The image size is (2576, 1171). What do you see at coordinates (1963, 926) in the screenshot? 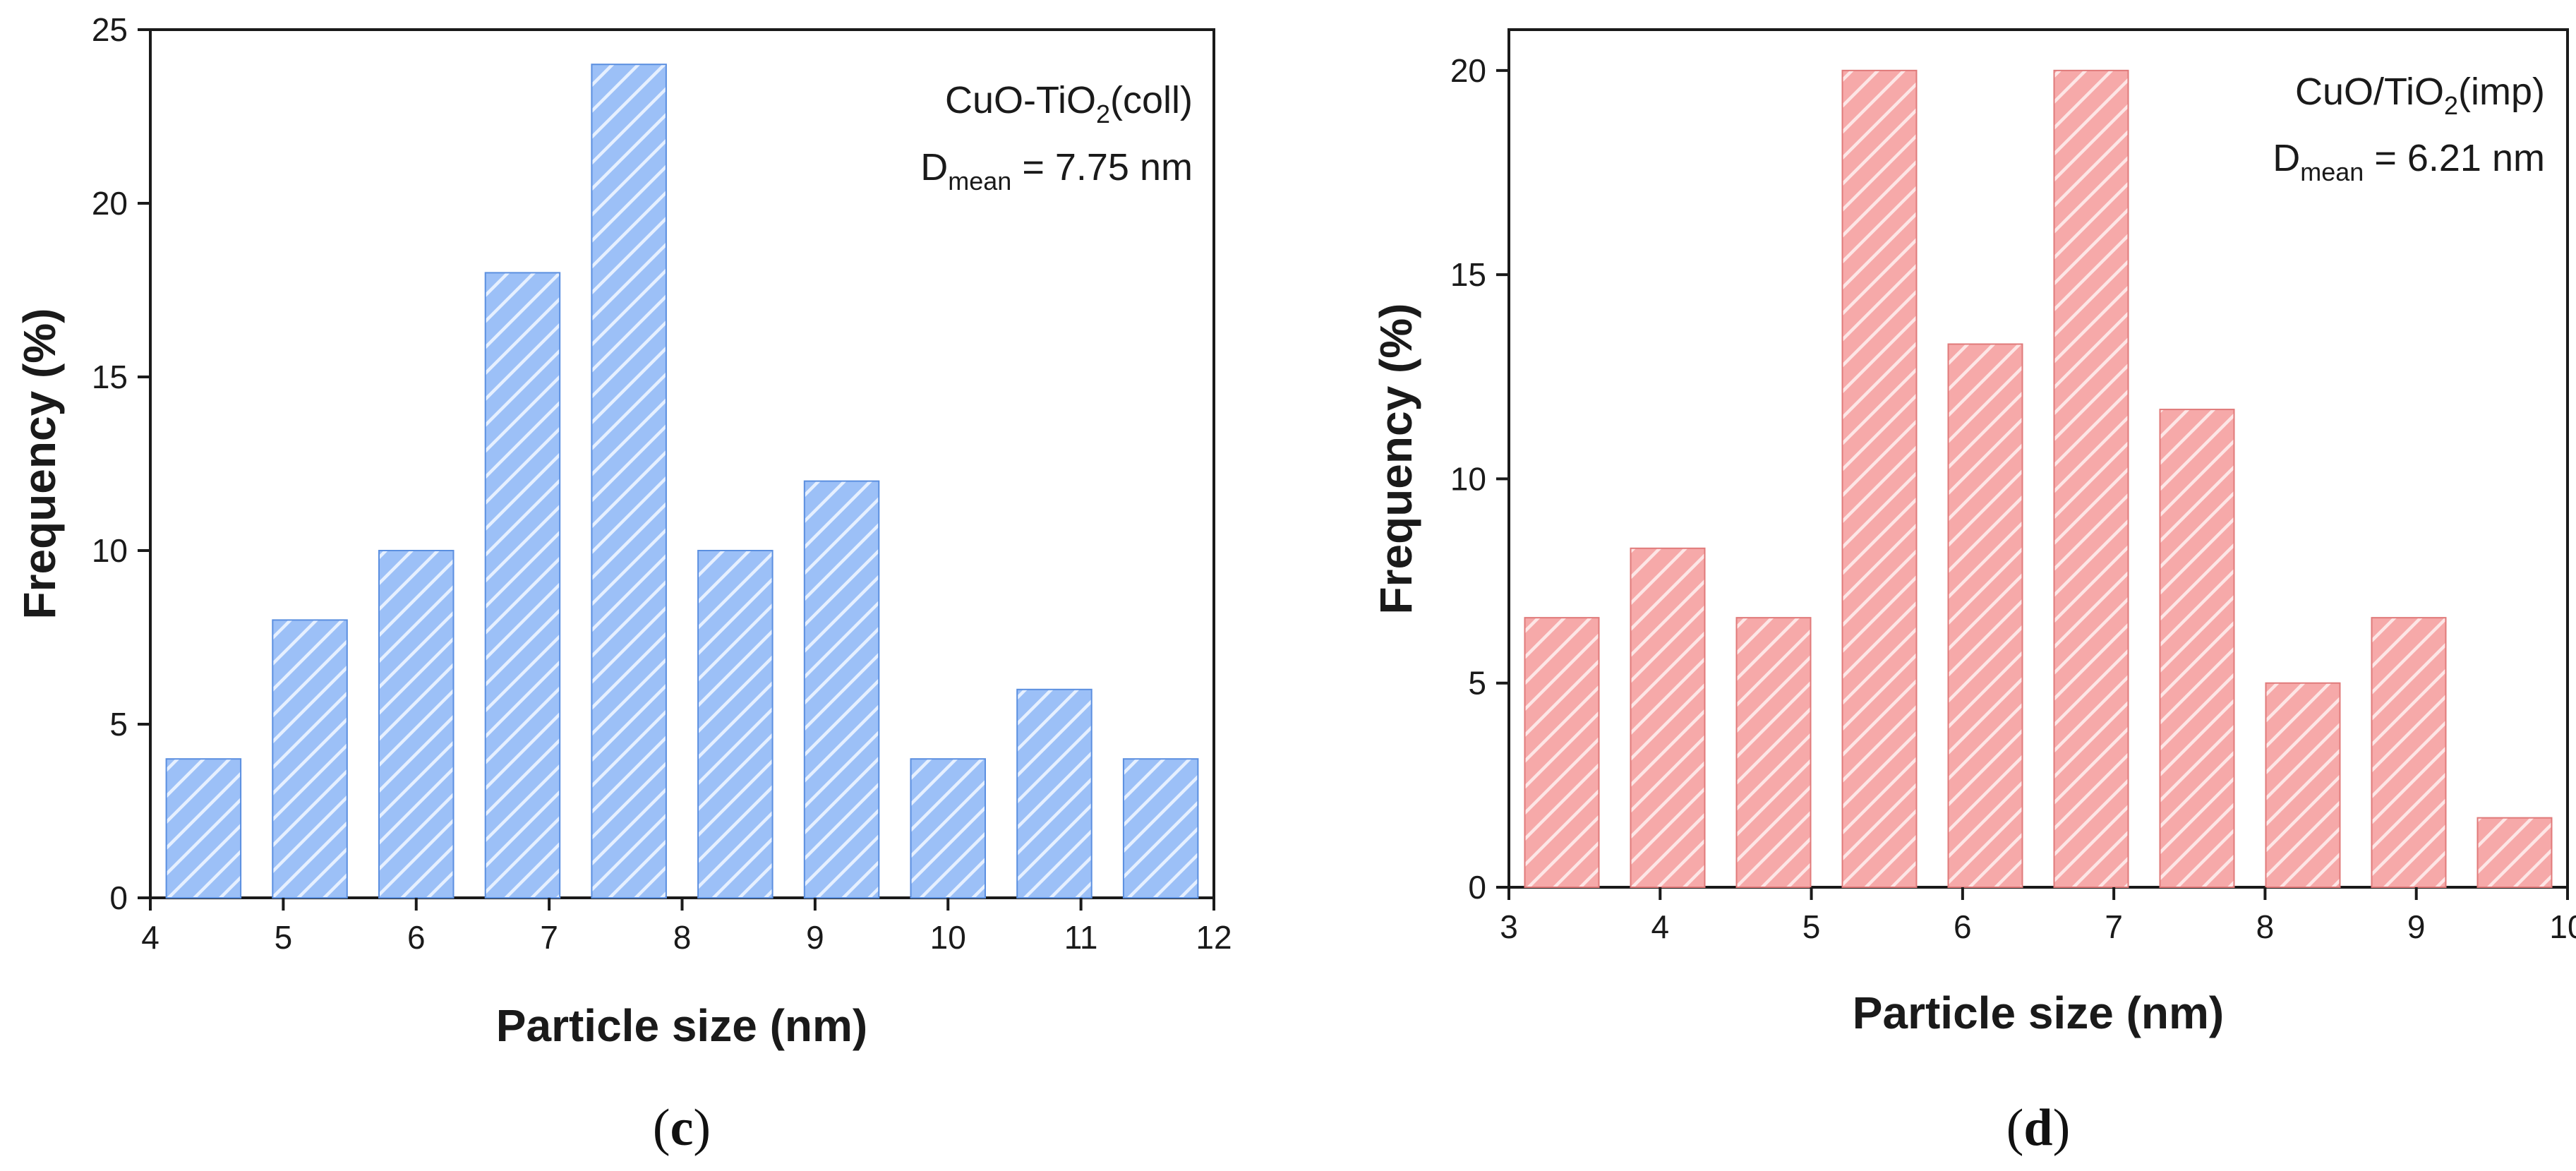
I see `x-tick-label-d-3: 6` at bounding box center [1963, 926].